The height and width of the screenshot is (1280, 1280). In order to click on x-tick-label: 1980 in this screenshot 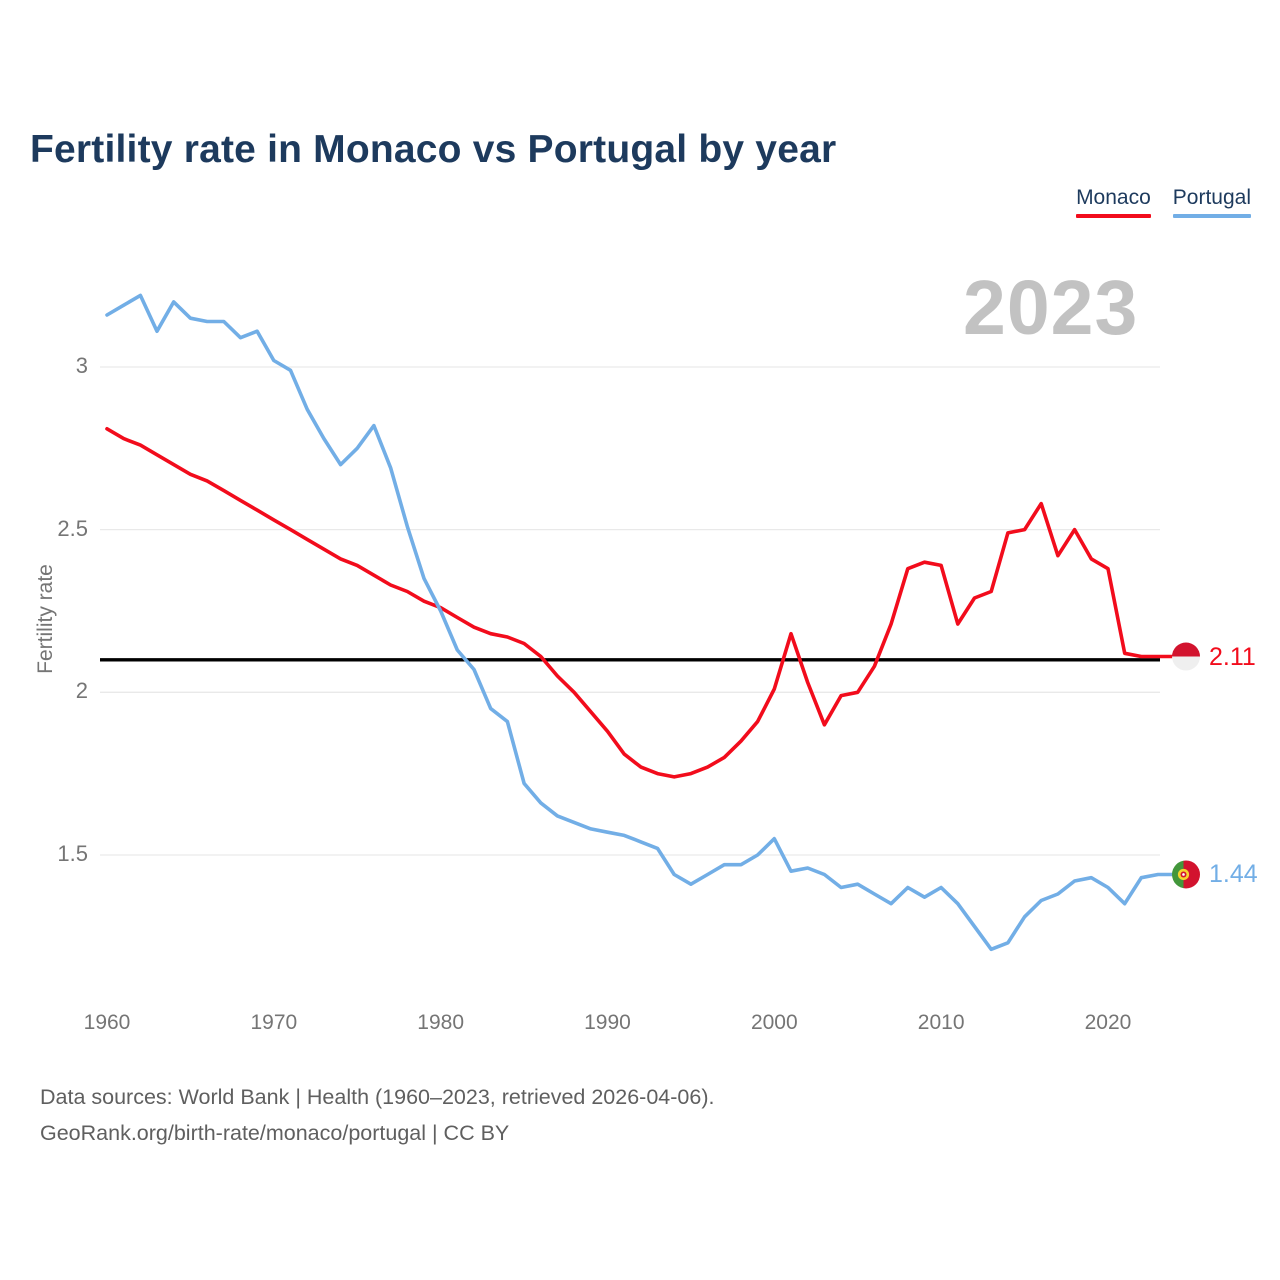, I will do `click(441, 1022)`.